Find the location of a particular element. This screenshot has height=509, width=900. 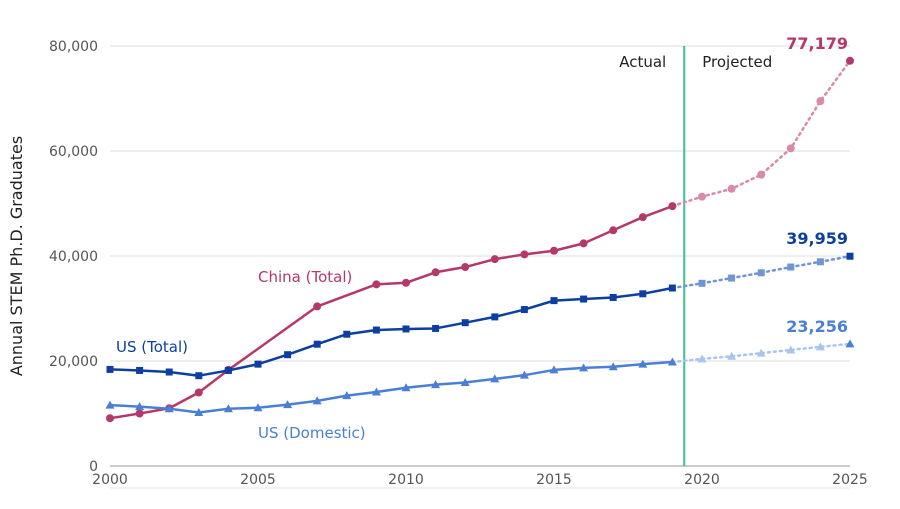

x-tick-label: 2010 is located at coordinates (406, 480).